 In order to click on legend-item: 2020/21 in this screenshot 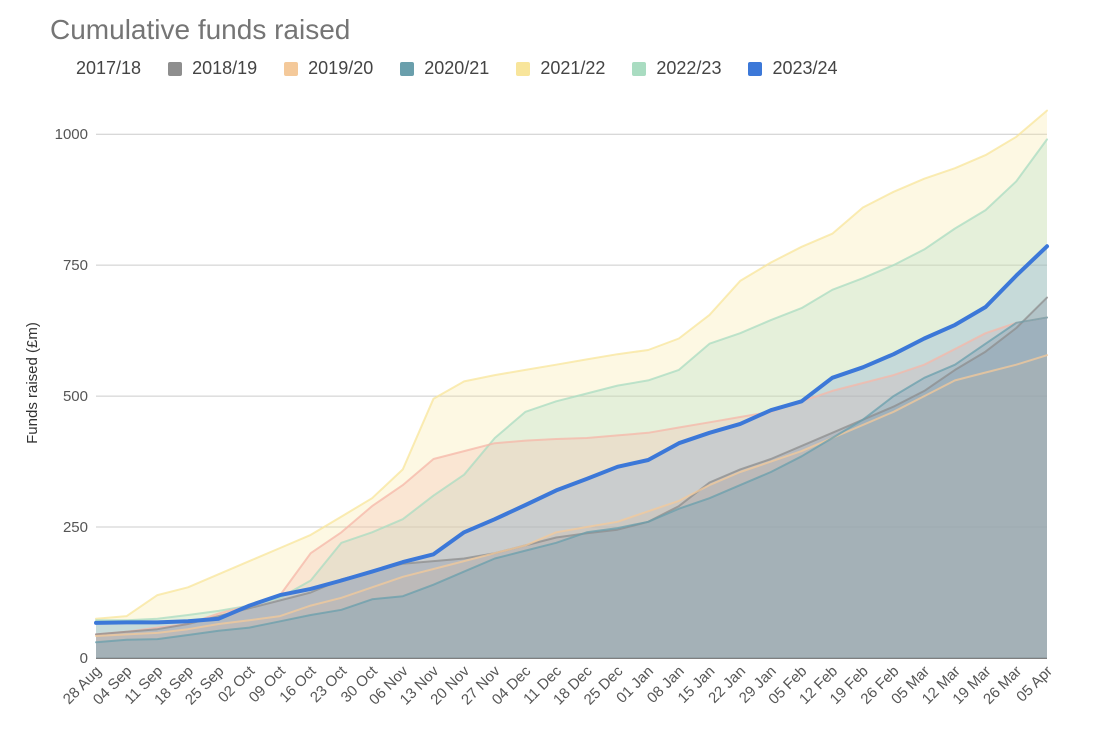, I will do `click(444, 68)`.